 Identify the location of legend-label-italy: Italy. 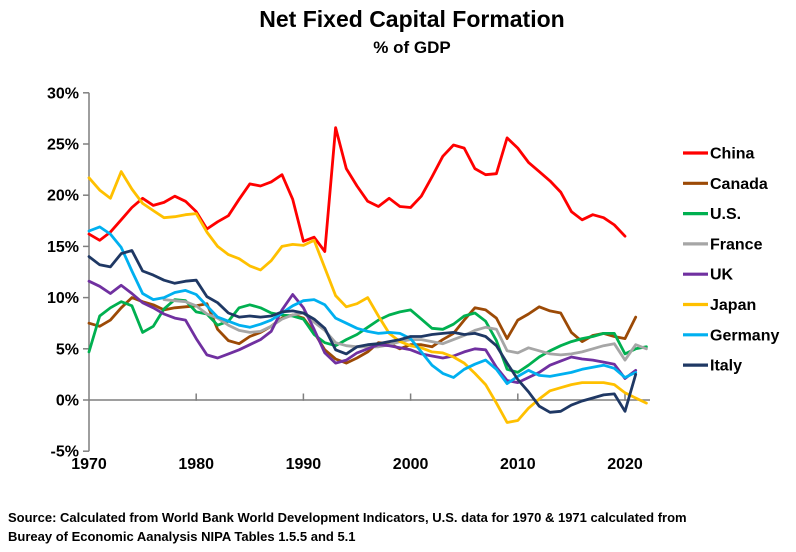
(726, 366).